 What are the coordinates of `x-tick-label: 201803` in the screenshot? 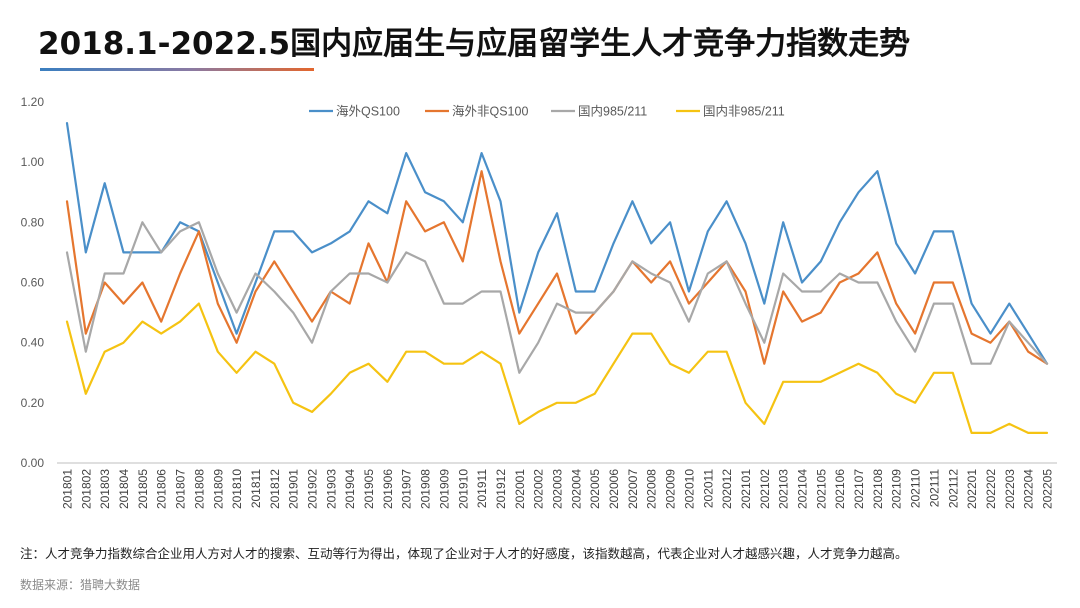 It's located at (105, 489).